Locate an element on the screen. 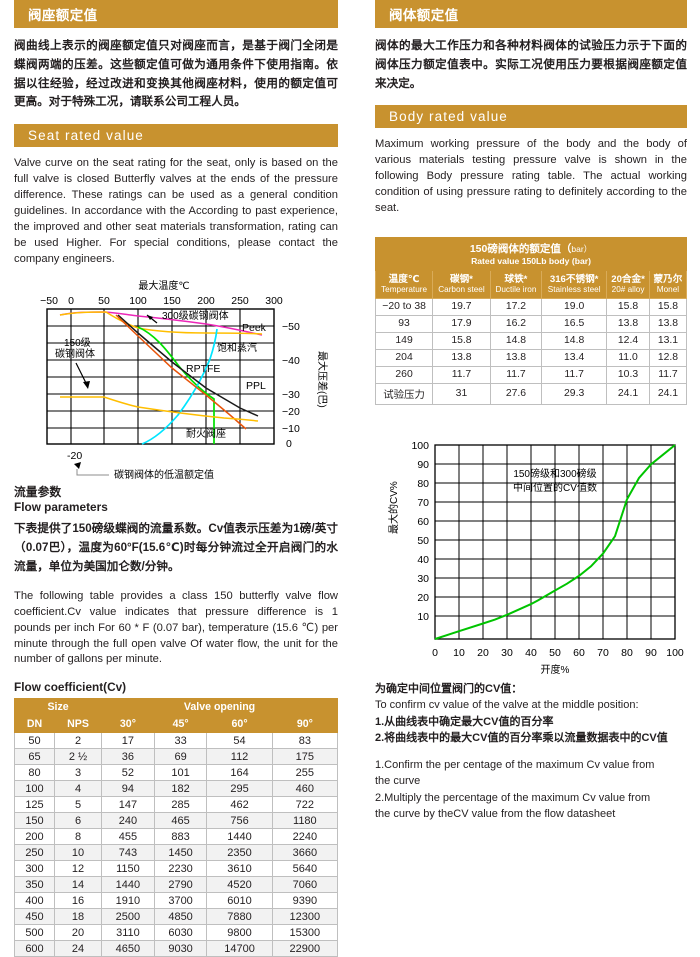 The image size is (700, 957). table-cell: 3 is located at coordinates (78, 773).